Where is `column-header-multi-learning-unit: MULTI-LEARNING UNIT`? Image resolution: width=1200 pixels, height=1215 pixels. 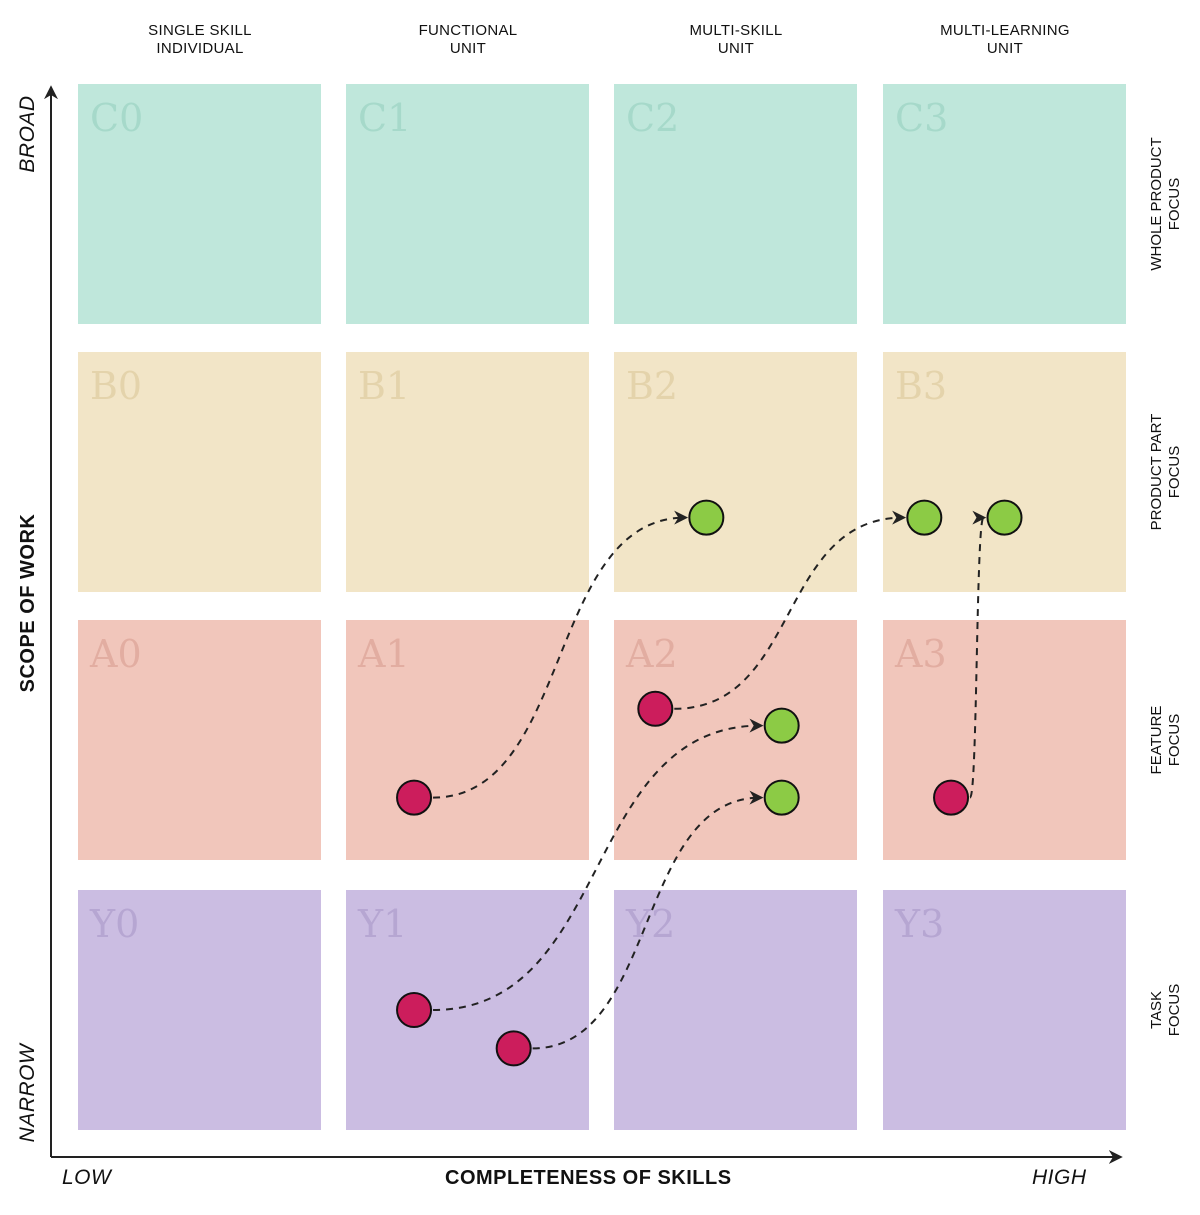
column-header-multi-learning-unit: MULTI-LEARNING UNIT is located at coordinates (1005, 40).